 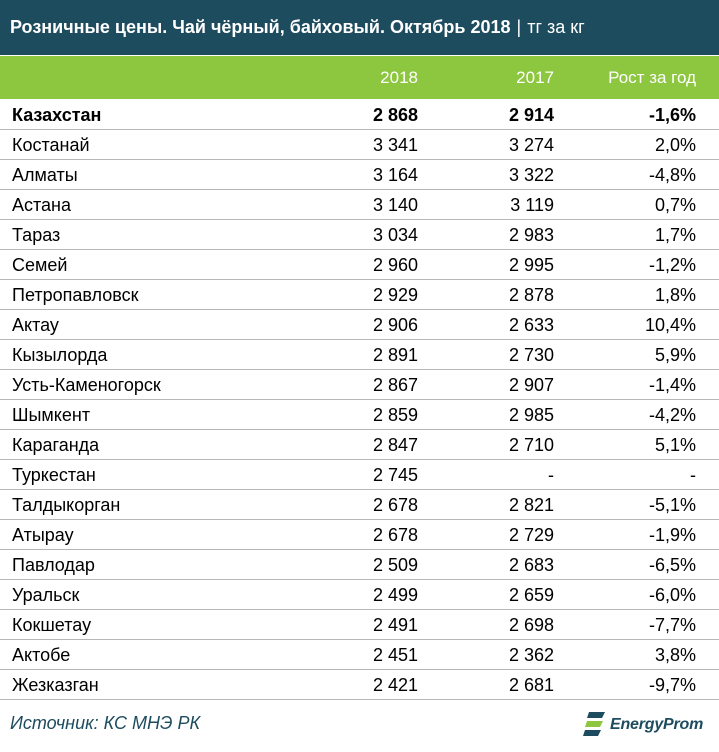 What do you see at coordinates (395, 235) in the screenshot?
I see `cell-value-2018: 3 034` at bounding box center [395, 235].